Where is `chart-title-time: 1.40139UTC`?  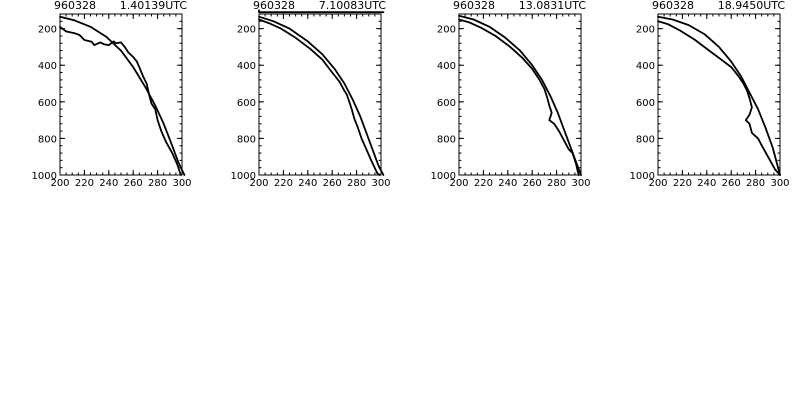
chart-title-time: 1.40139UTC is located at coordinates (154, 6).